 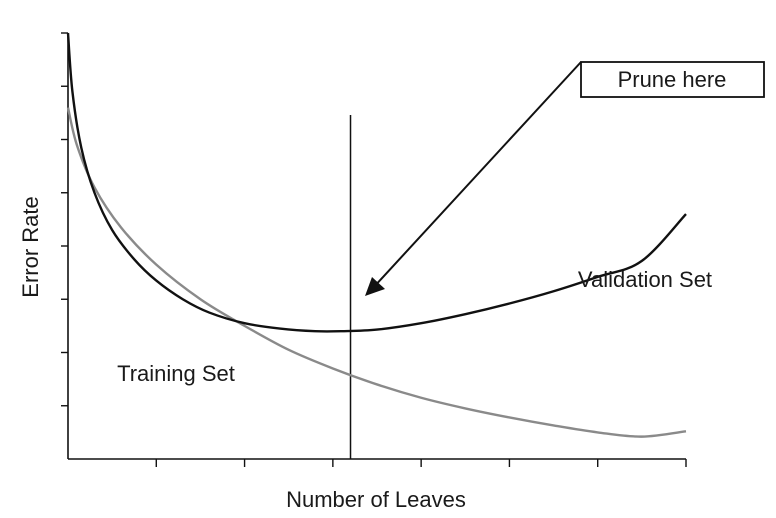 What do you see at coordinates (30, 246) in the screenshot?
I see `y-axis-title: Error Rate` at bounding box center [30, 246].